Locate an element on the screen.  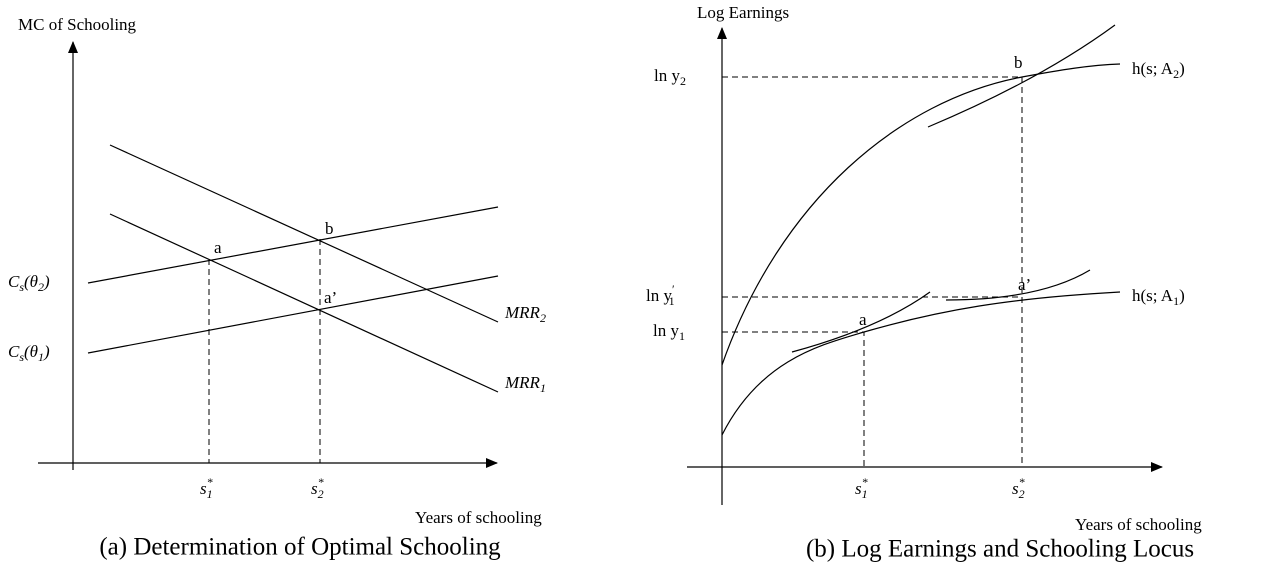
math-label: MRR1 is located at coordinates (525, 384).